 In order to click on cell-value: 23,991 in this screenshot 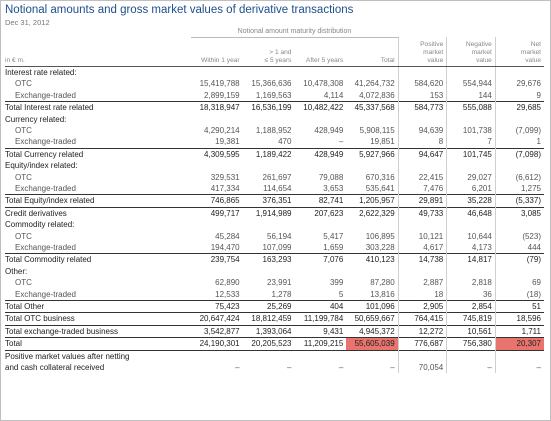, I will do `click(279, 283)`.